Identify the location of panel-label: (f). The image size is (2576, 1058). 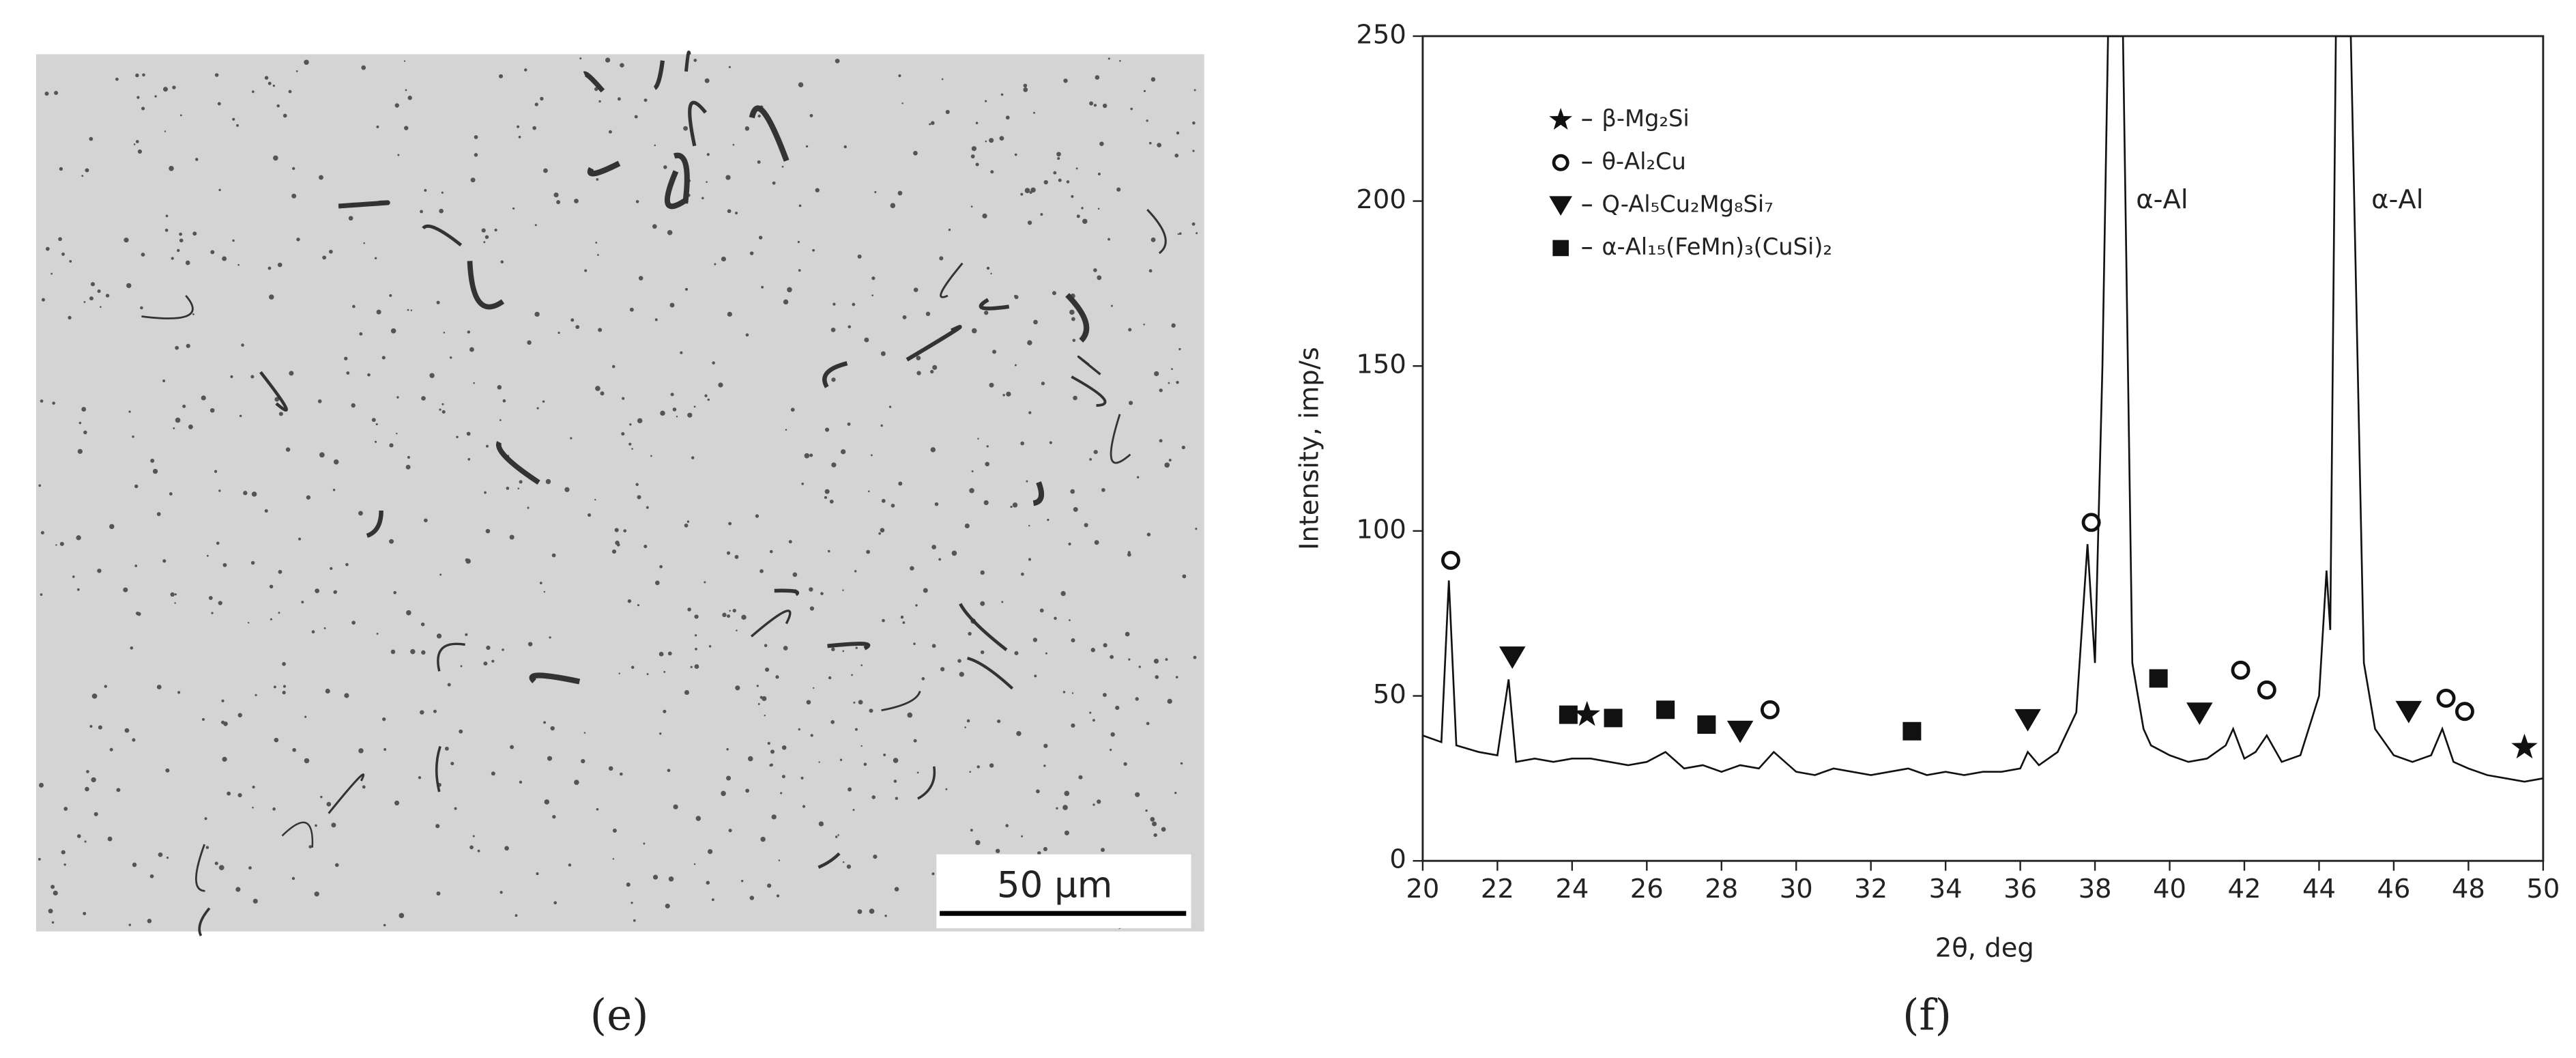
(1927, 1015).